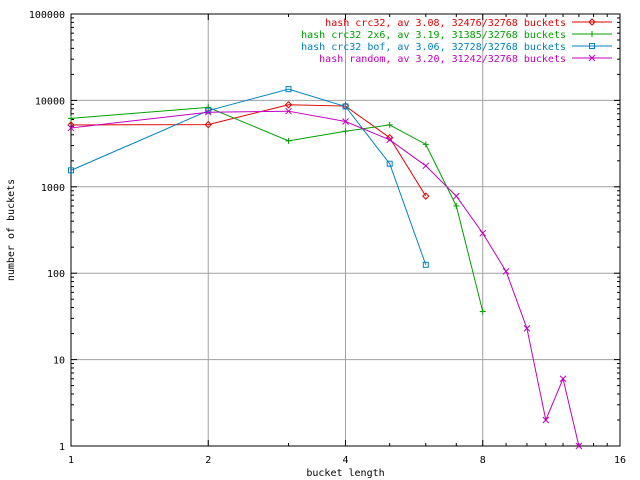 The width and height of the screenshot is (640, 480). Describe the element at coordinates (62, 447) in the screenshot. I see `y-tick-label: 1` at that location.